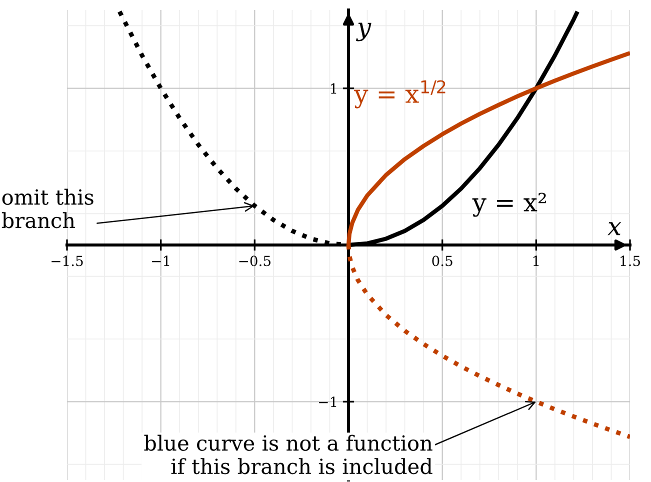 Image resolution: width=651 pixels, height=482 pixels. Describe the element at coordinates (161, 261) in the screenshot. I see `x-tick-label: −1` at that location.